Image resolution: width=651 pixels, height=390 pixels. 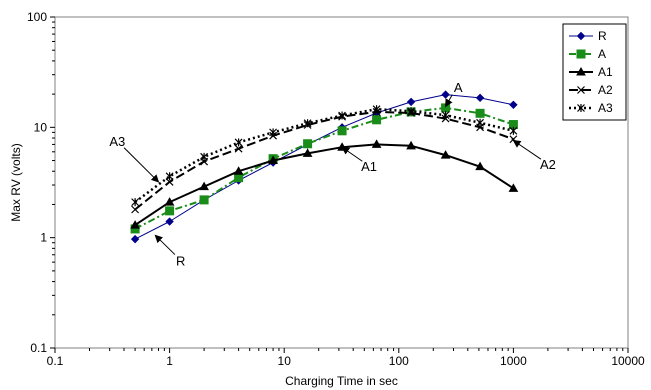 What do you see at coordinates (581, 54) in the screenshot?
I see `legend-marker-a` at bounding box center [581, 54].